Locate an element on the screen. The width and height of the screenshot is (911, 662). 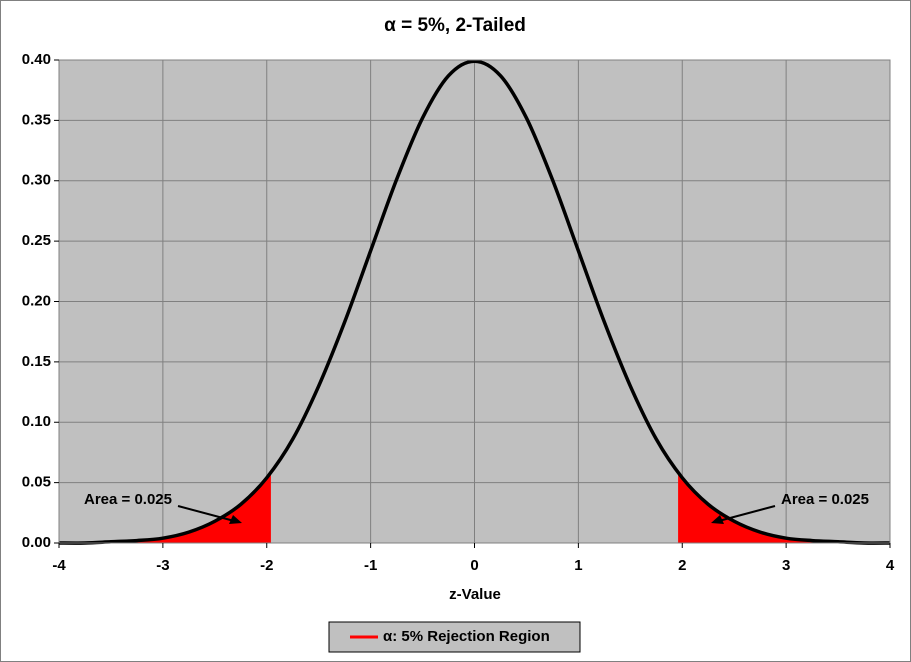
x-tick-label: 3 is located at coordinates (786, 565).